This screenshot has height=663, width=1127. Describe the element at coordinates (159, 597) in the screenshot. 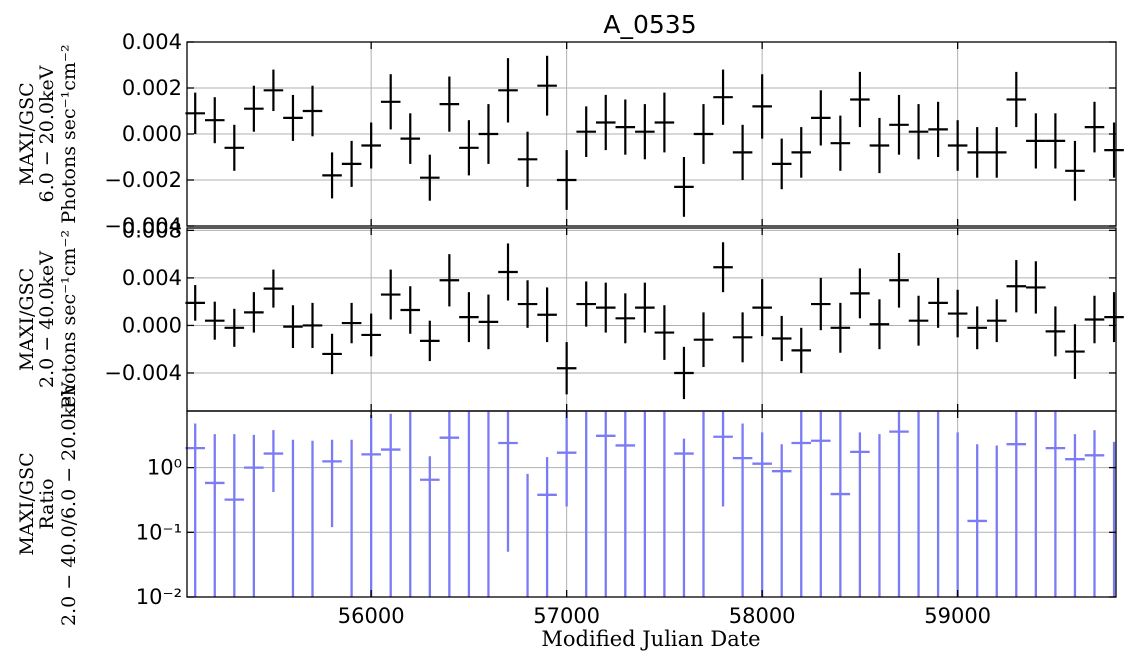

I see `y-tick-label: 10⁻²` at that location.